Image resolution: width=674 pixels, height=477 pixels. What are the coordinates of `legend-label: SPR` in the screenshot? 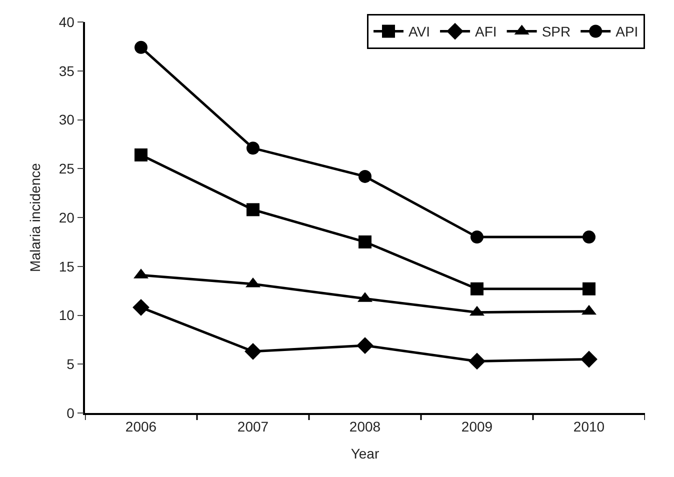 It's located at (556, 32).